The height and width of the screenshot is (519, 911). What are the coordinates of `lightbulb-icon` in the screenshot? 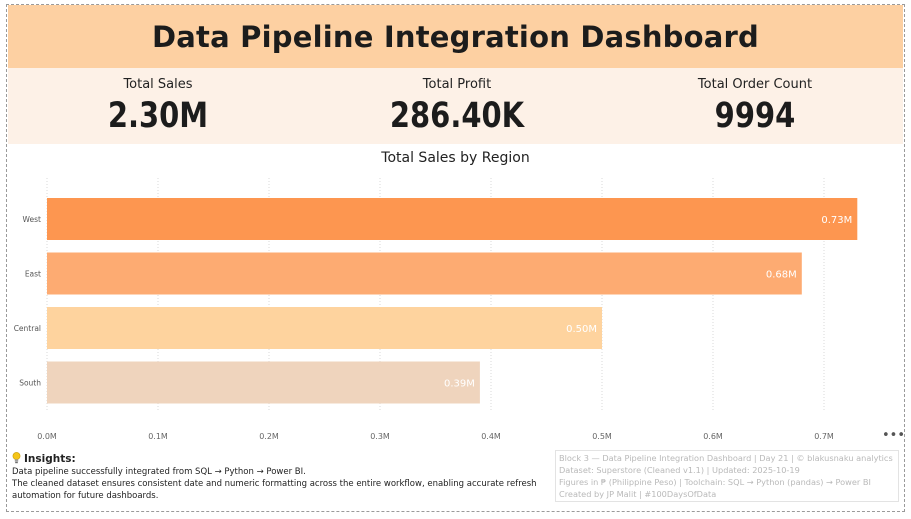 It's located at (16, 458).